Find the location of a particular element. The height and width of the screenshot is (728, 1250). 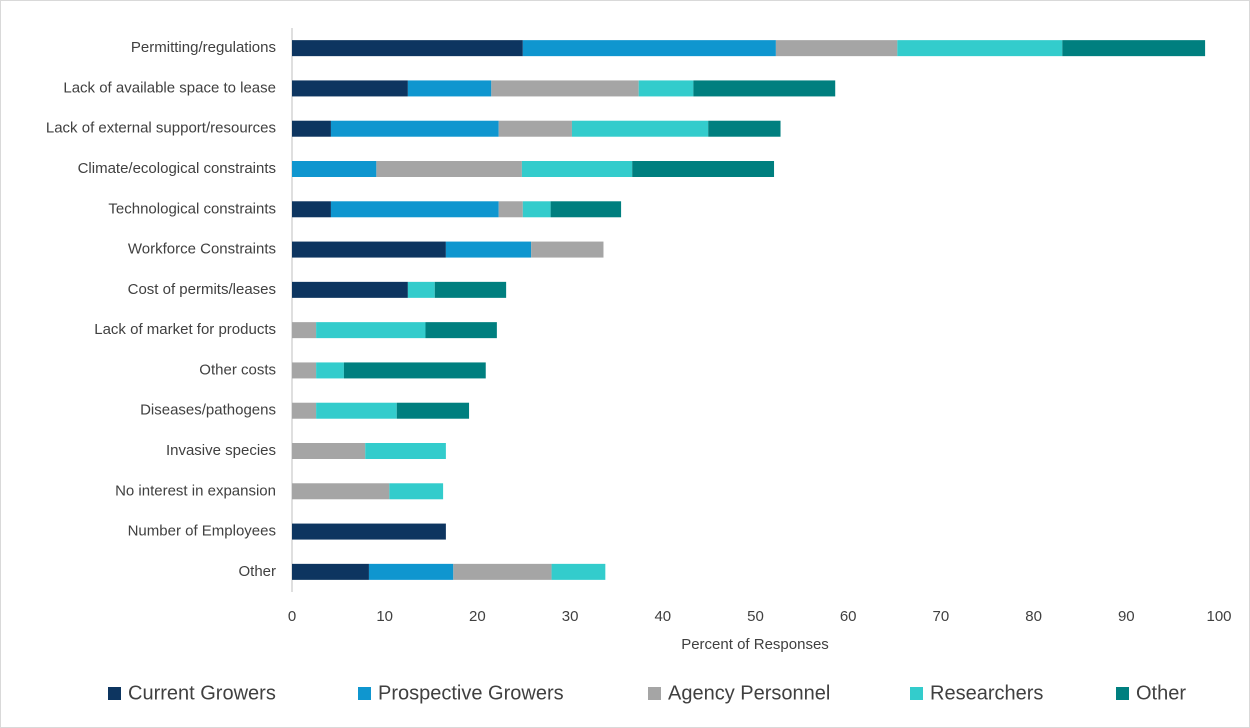

y-tick-label: Technological constraints is located at coordinates (192, 208).